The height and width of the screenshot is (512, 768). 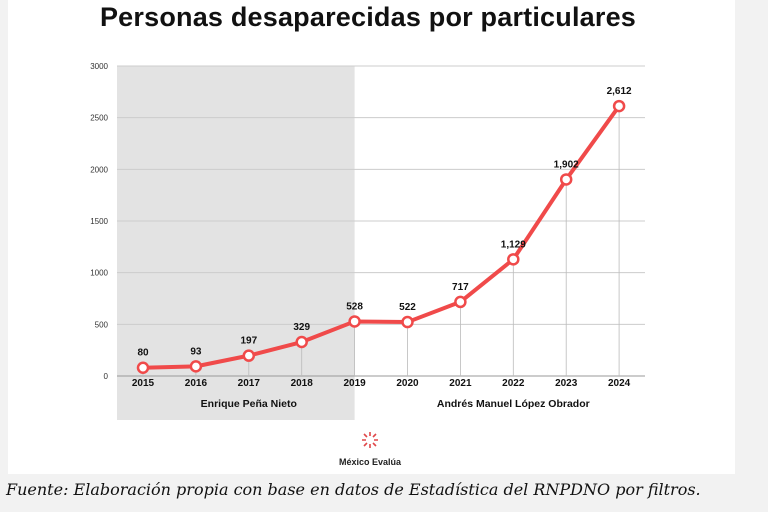 What do you see at coordinates (196, 351) in the screenshot?
I see `data-label: 93` at bounding box center [196, 351].